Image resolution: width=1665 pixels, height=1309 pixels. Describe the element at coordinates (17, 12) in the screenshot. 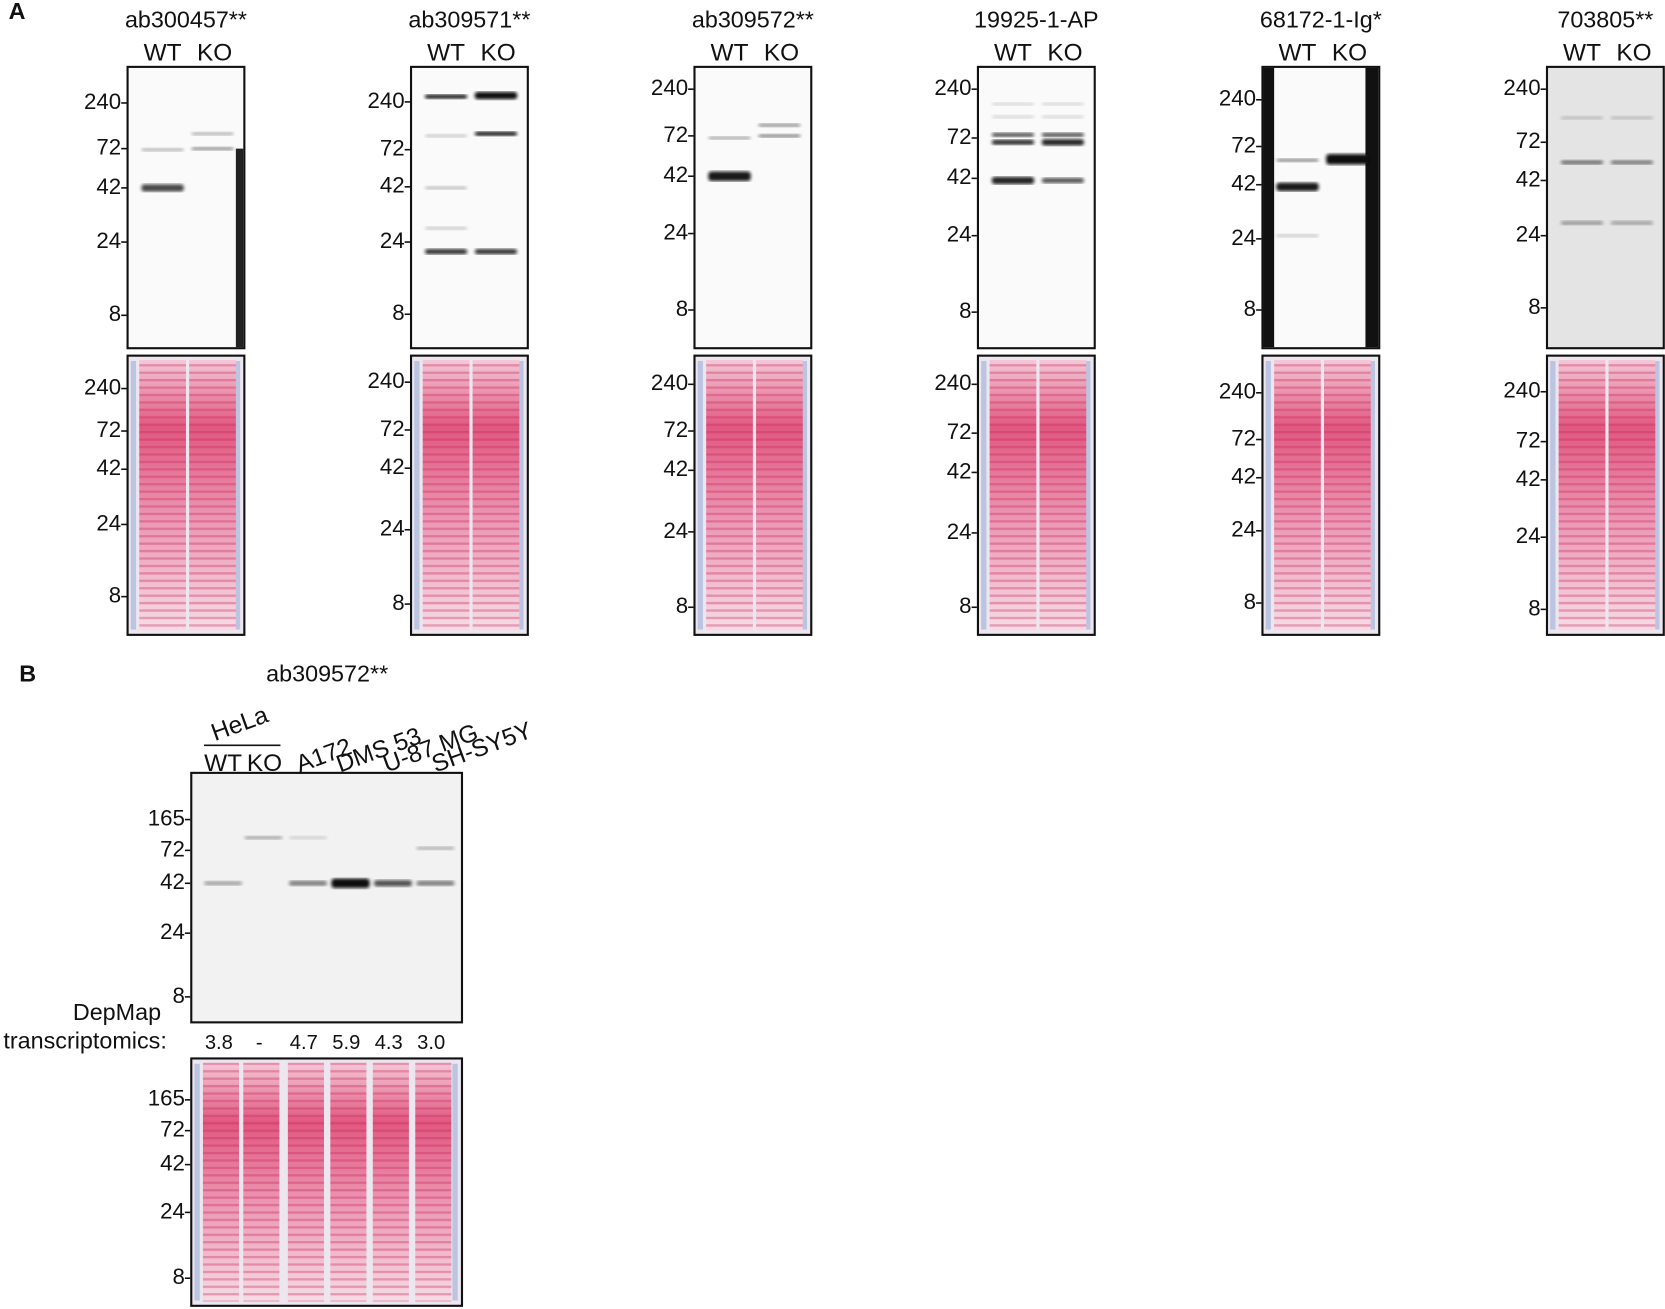

I see `panel-label: A` at that location.